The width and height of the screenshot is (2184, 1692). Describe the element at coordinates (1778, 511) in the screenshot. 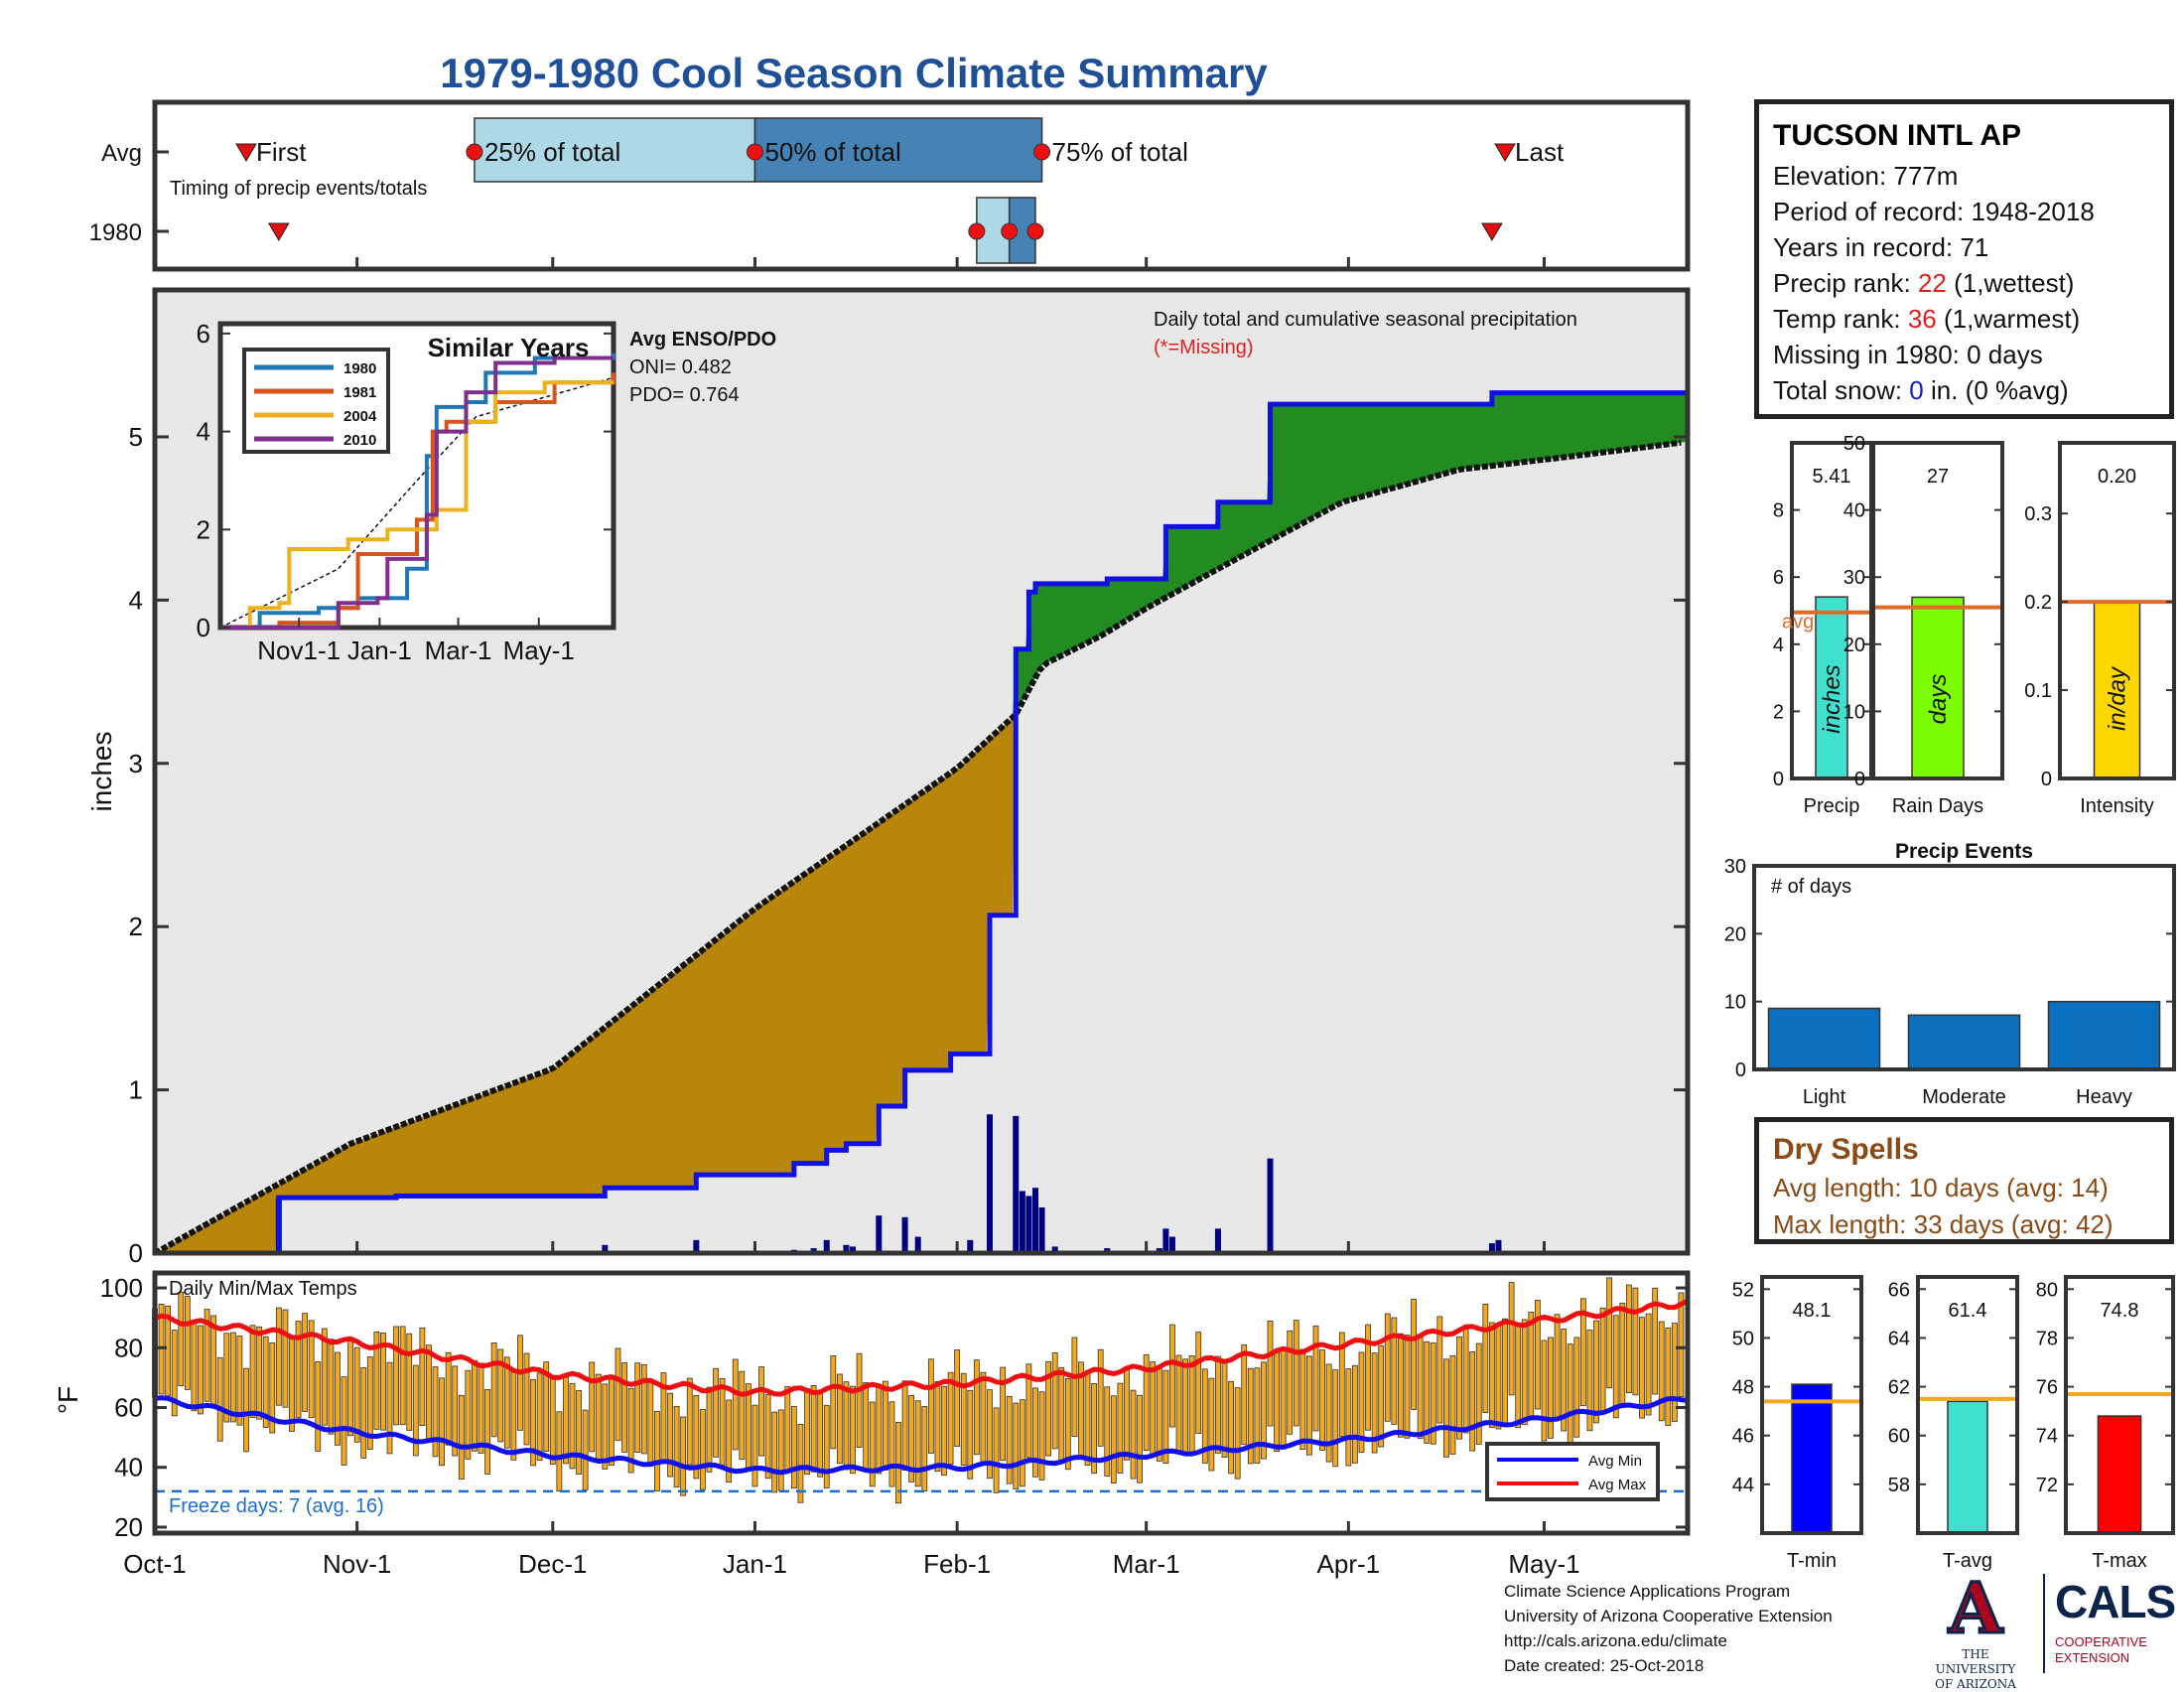

I see `precip-total-ytick-label-4: 8` at that location.